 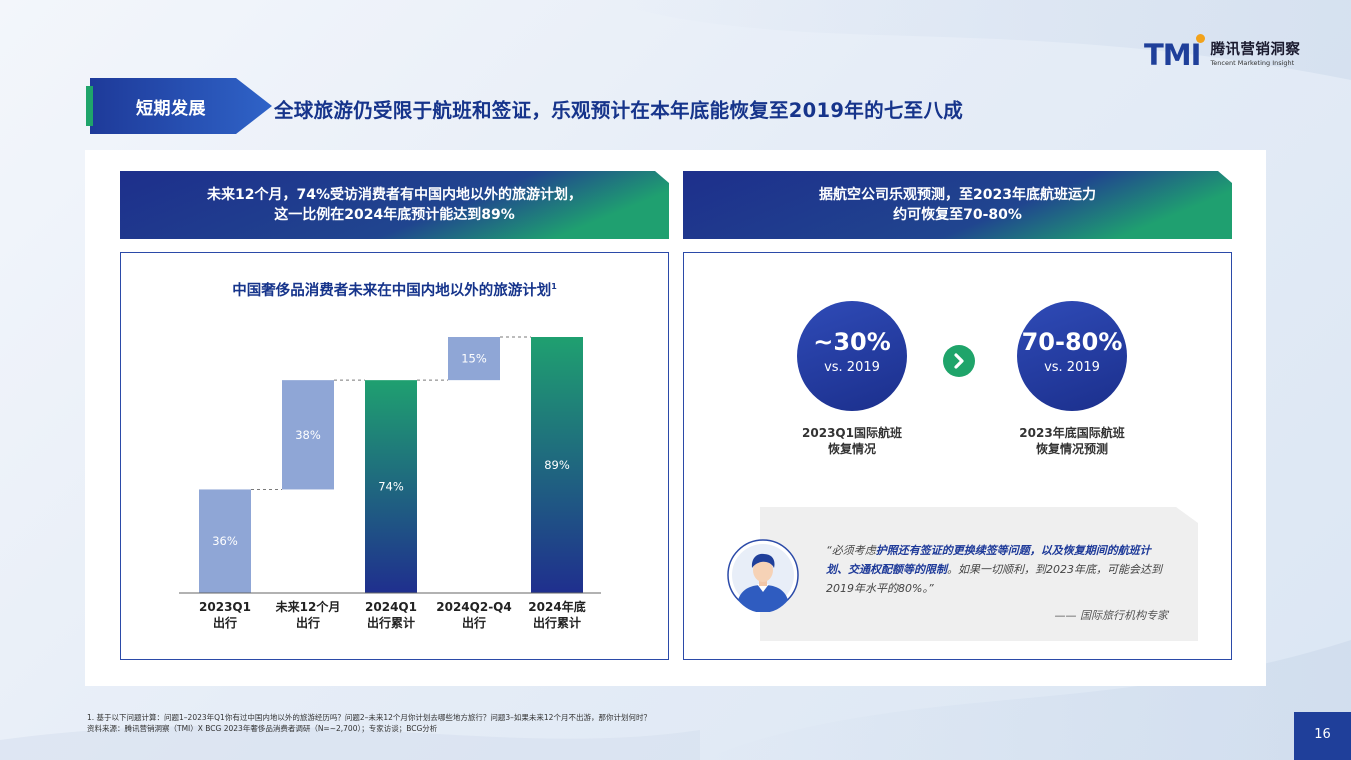 What do you see at coordinates (557, 615) in the screenshot?
I see `x-axis-label-4: 2024年底 出行累计` at bounding box center [557, 615].